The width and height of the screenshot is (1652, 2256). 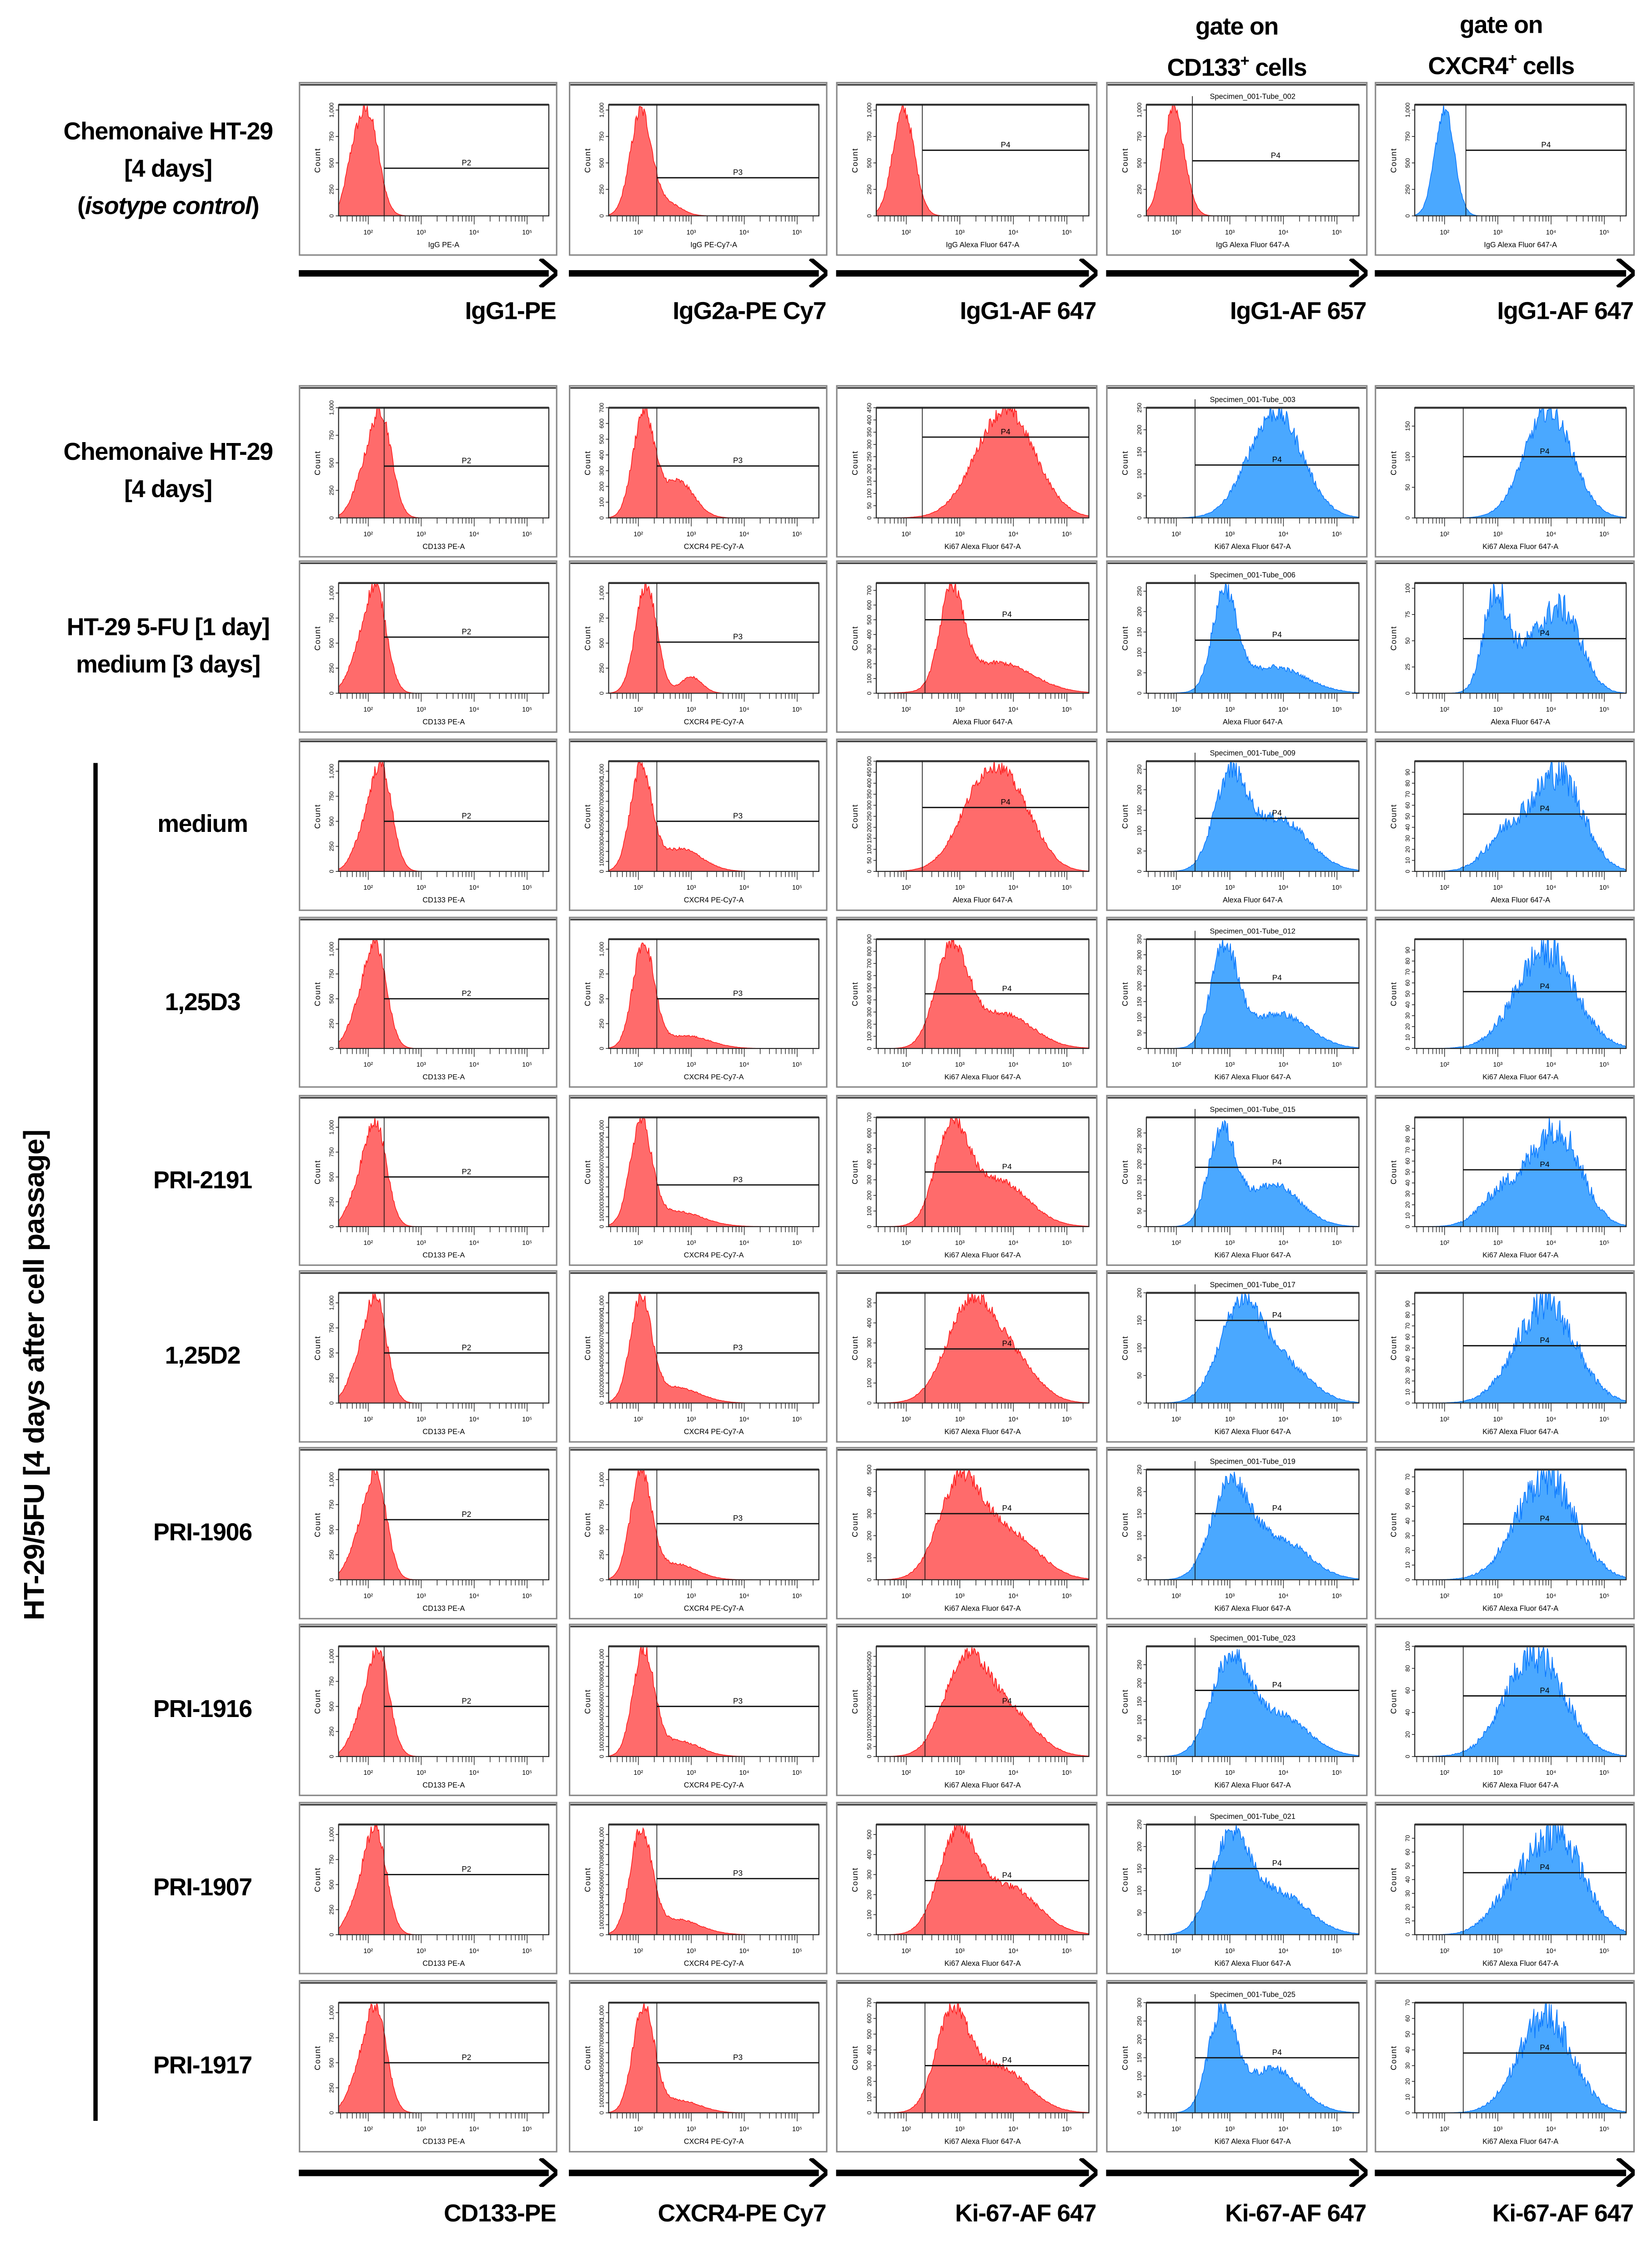 I want to click on y-tick-label: 40, so click(x=1407, y=1183).